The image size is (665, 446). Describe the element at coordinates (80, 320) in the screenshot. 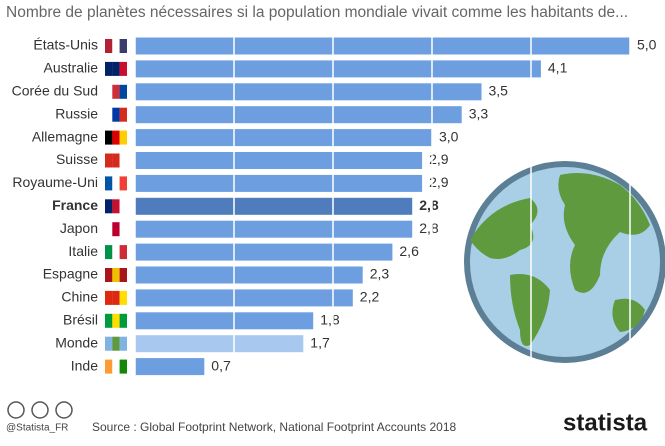

I see `y-tick-label: Brésil` at that location.